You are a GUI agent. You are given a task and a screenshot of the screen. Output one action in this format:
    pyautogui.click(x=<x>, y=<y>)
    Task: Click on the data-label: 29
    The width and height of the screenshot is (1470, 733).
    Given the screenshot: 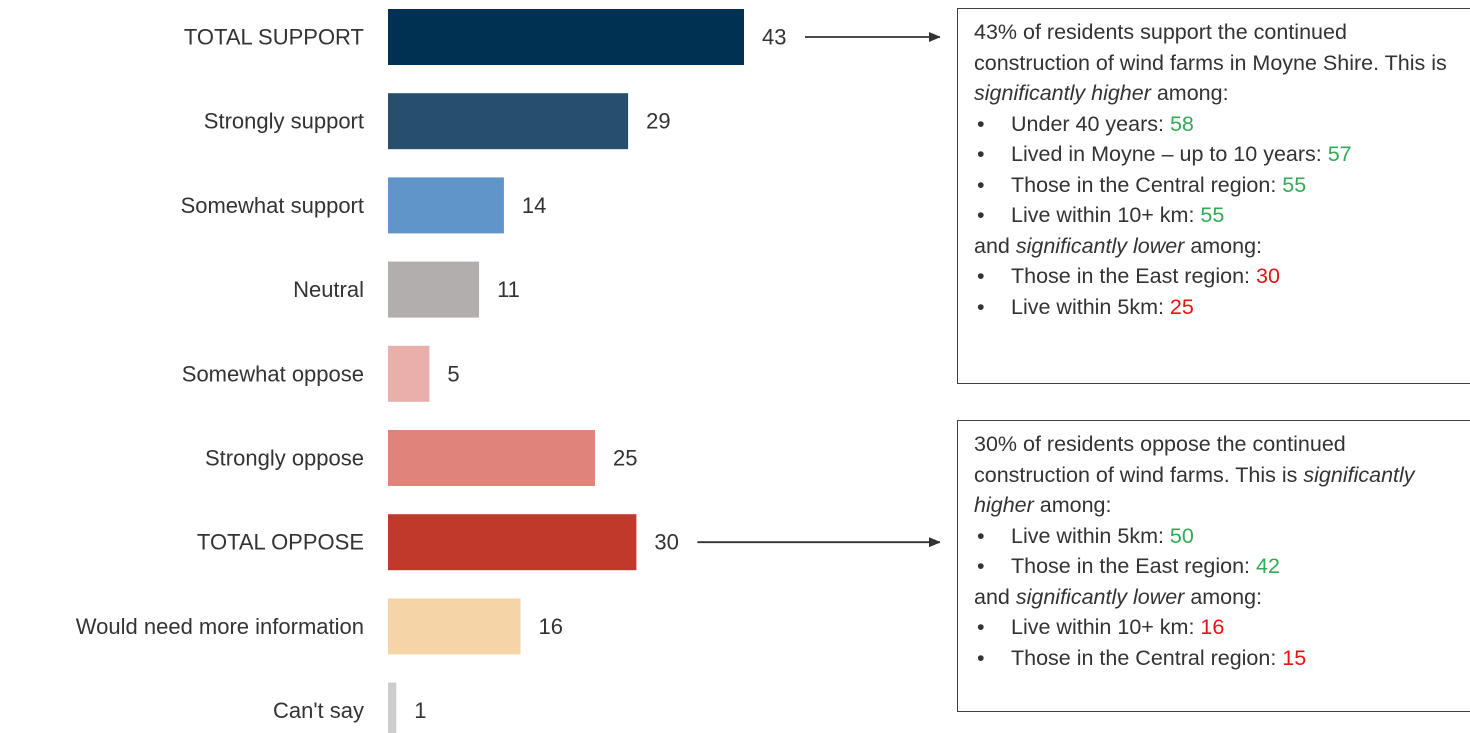 What is the action you would take?
    pyautogui.click(x=658, y=121)
    